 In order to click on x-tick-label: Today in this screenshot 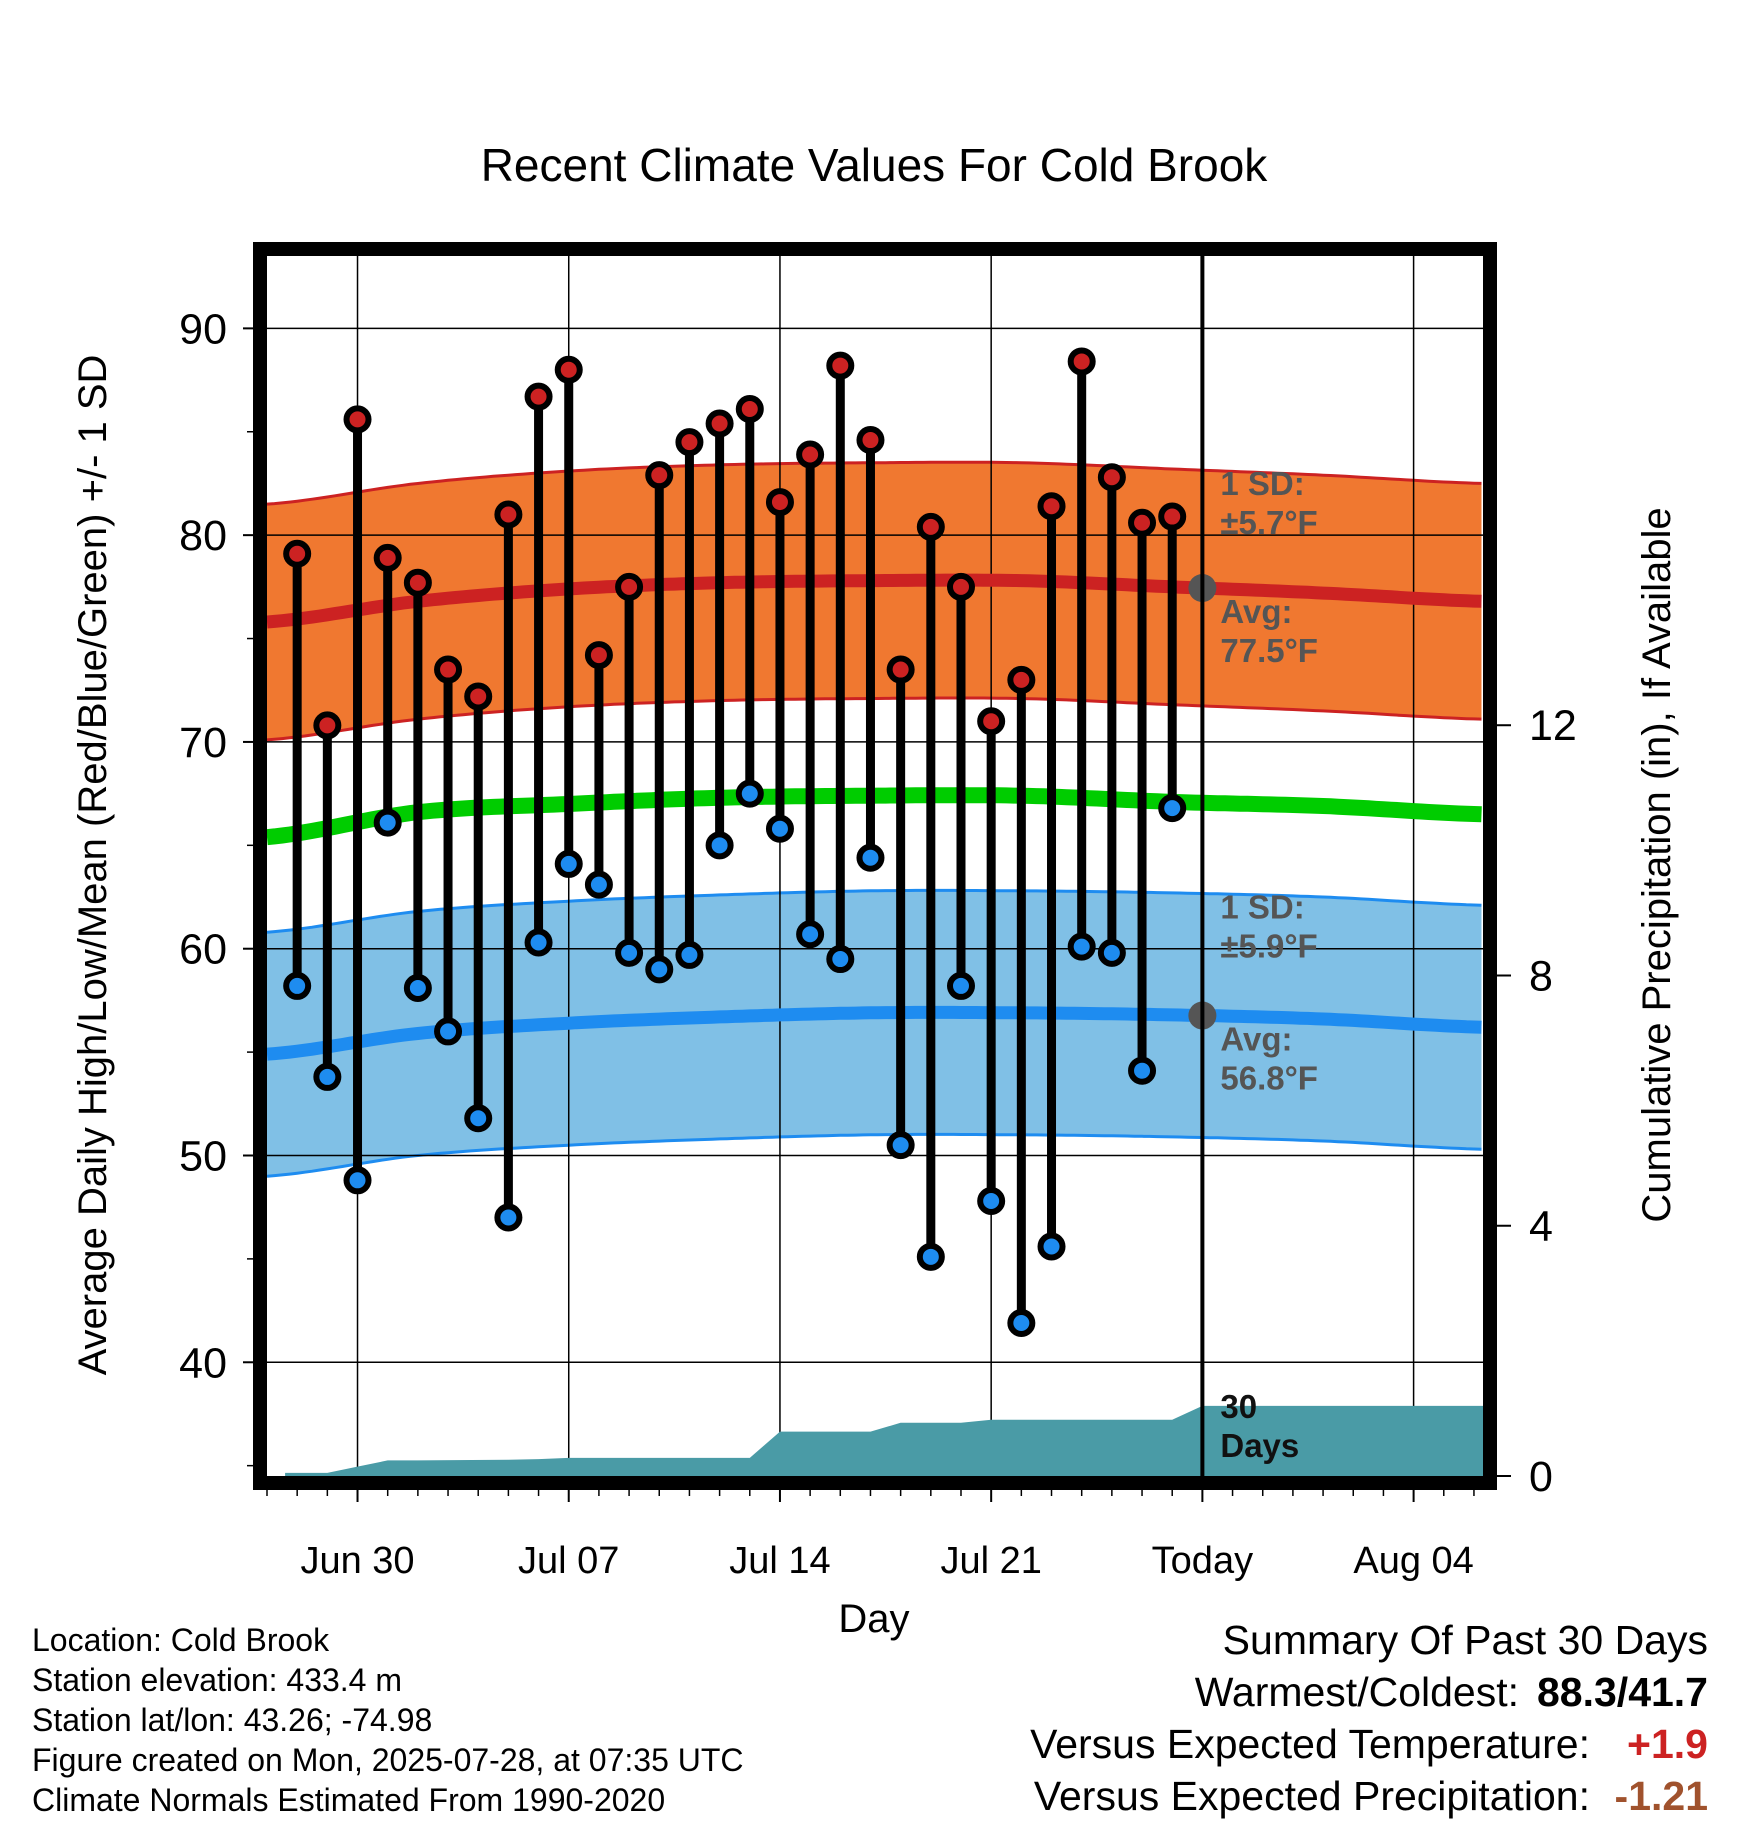, I will do `click(1202, 1561)`.